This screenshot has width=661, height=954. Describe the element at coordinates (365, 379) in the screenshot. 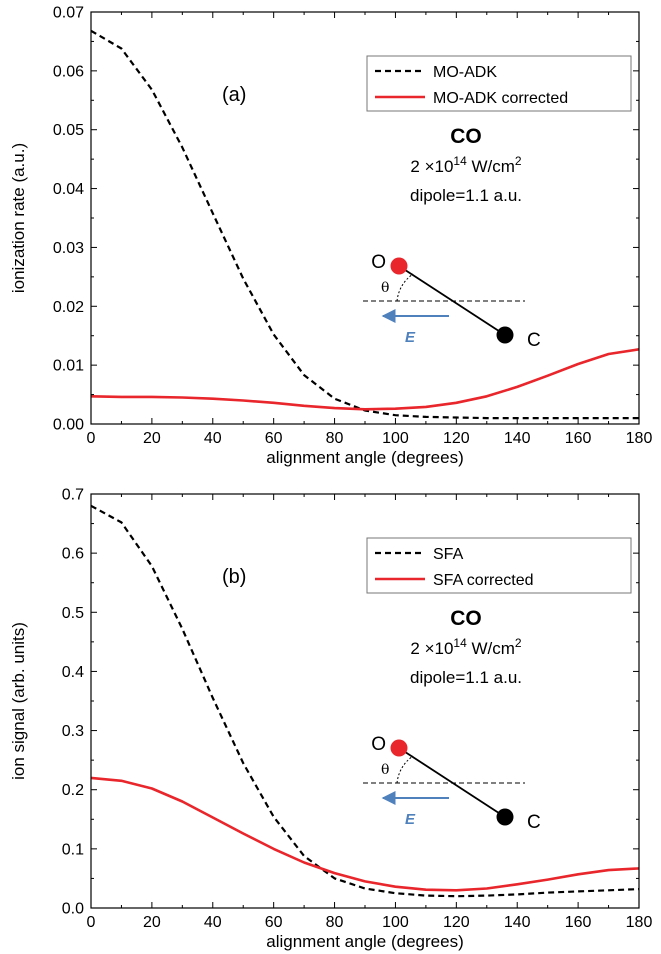

I see `panel-a-series-mo-adk-corrected` at that location.